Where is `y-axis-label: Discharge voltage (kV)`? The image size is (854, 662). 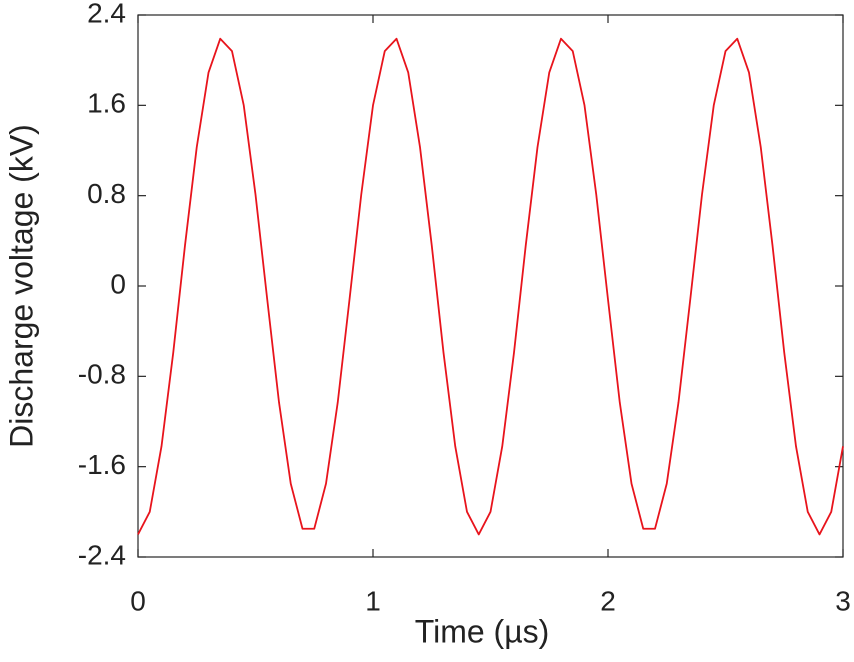
y-axis-label: Discharge voltage (kV) is located at coordinates (21, 286).